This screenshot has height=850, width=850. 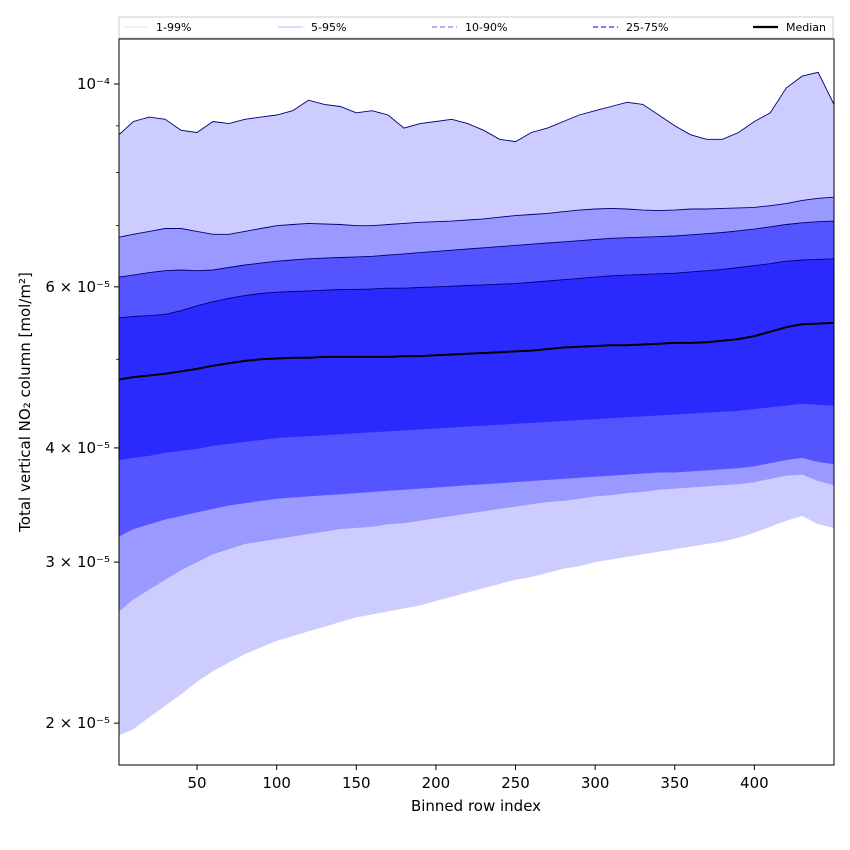 What do you see at coordinates (476, 806) in the screenshot?
I see `x-axis-label: Binned row index` at bounding box center [476, 806].